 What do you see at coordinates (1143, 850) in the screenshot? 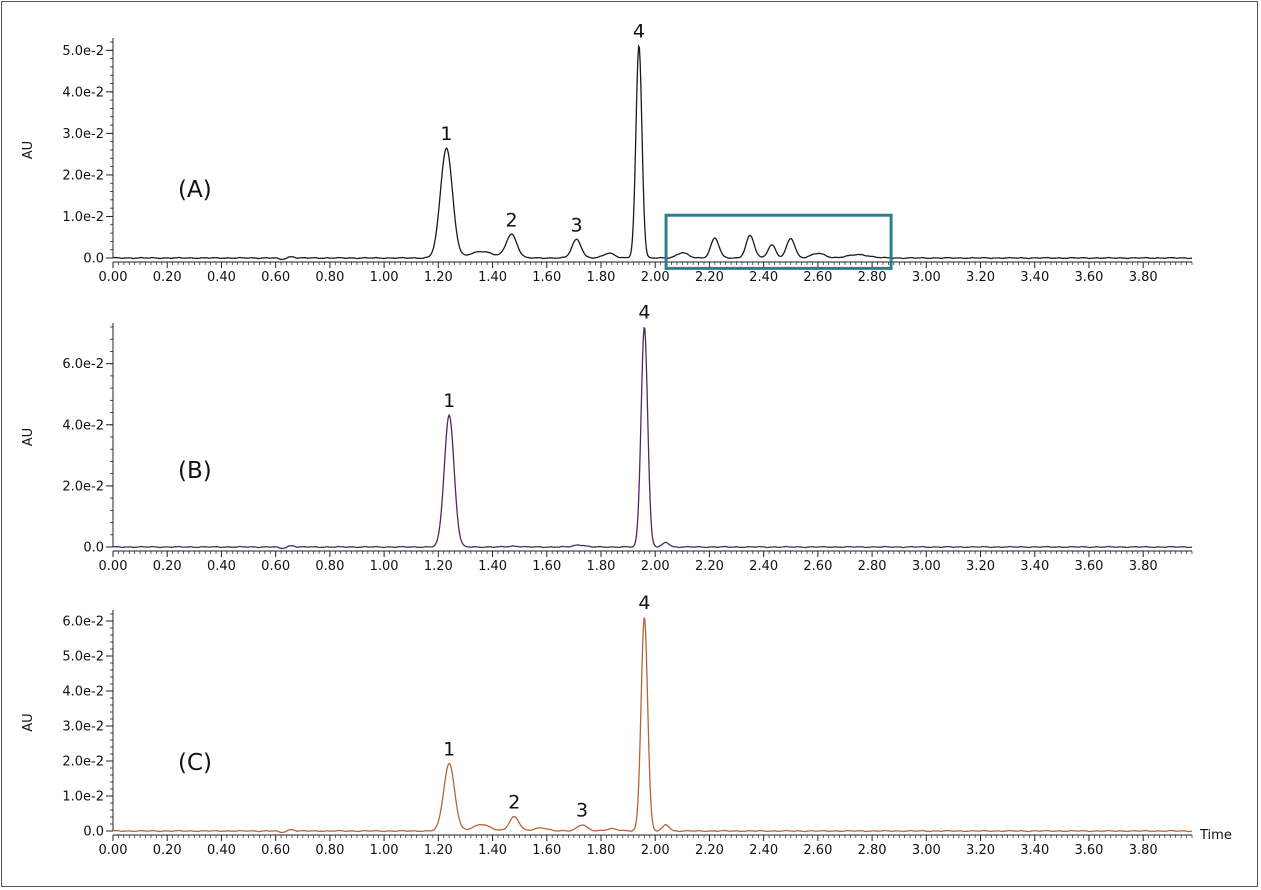
I see `x-tick-label-c-19: 3.80` at bounding box center [1143, 850].